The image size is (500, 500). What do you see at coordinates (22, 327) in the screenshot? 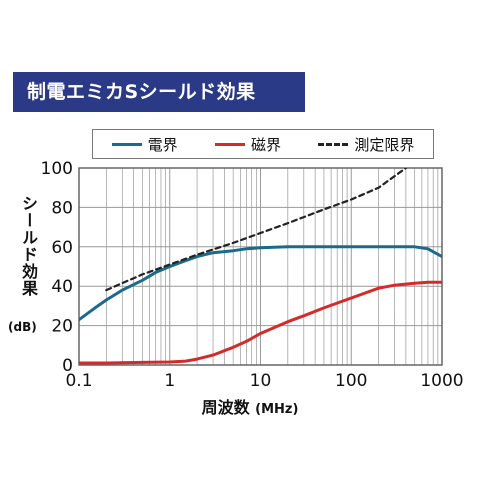
I see `y-axis-unit: (dB)` at bounding box center [22, 327].